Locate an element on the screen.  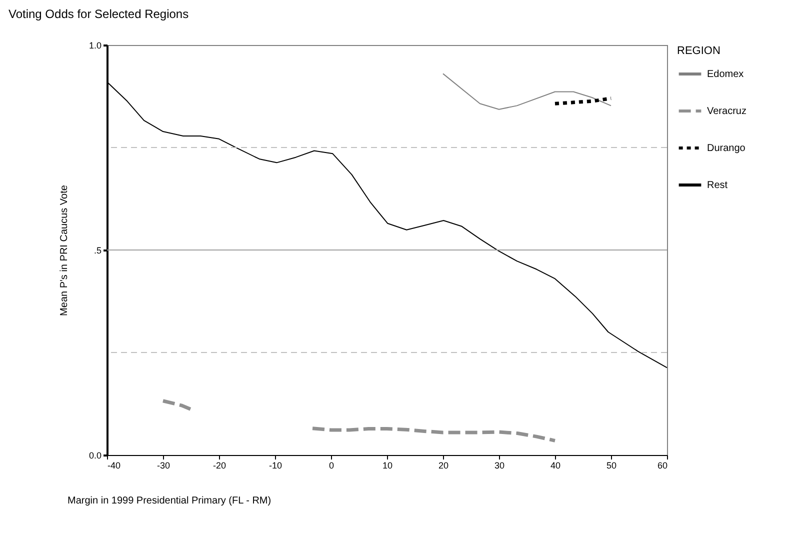
x-tick-label: -20 is located at coordinates (219, 465).